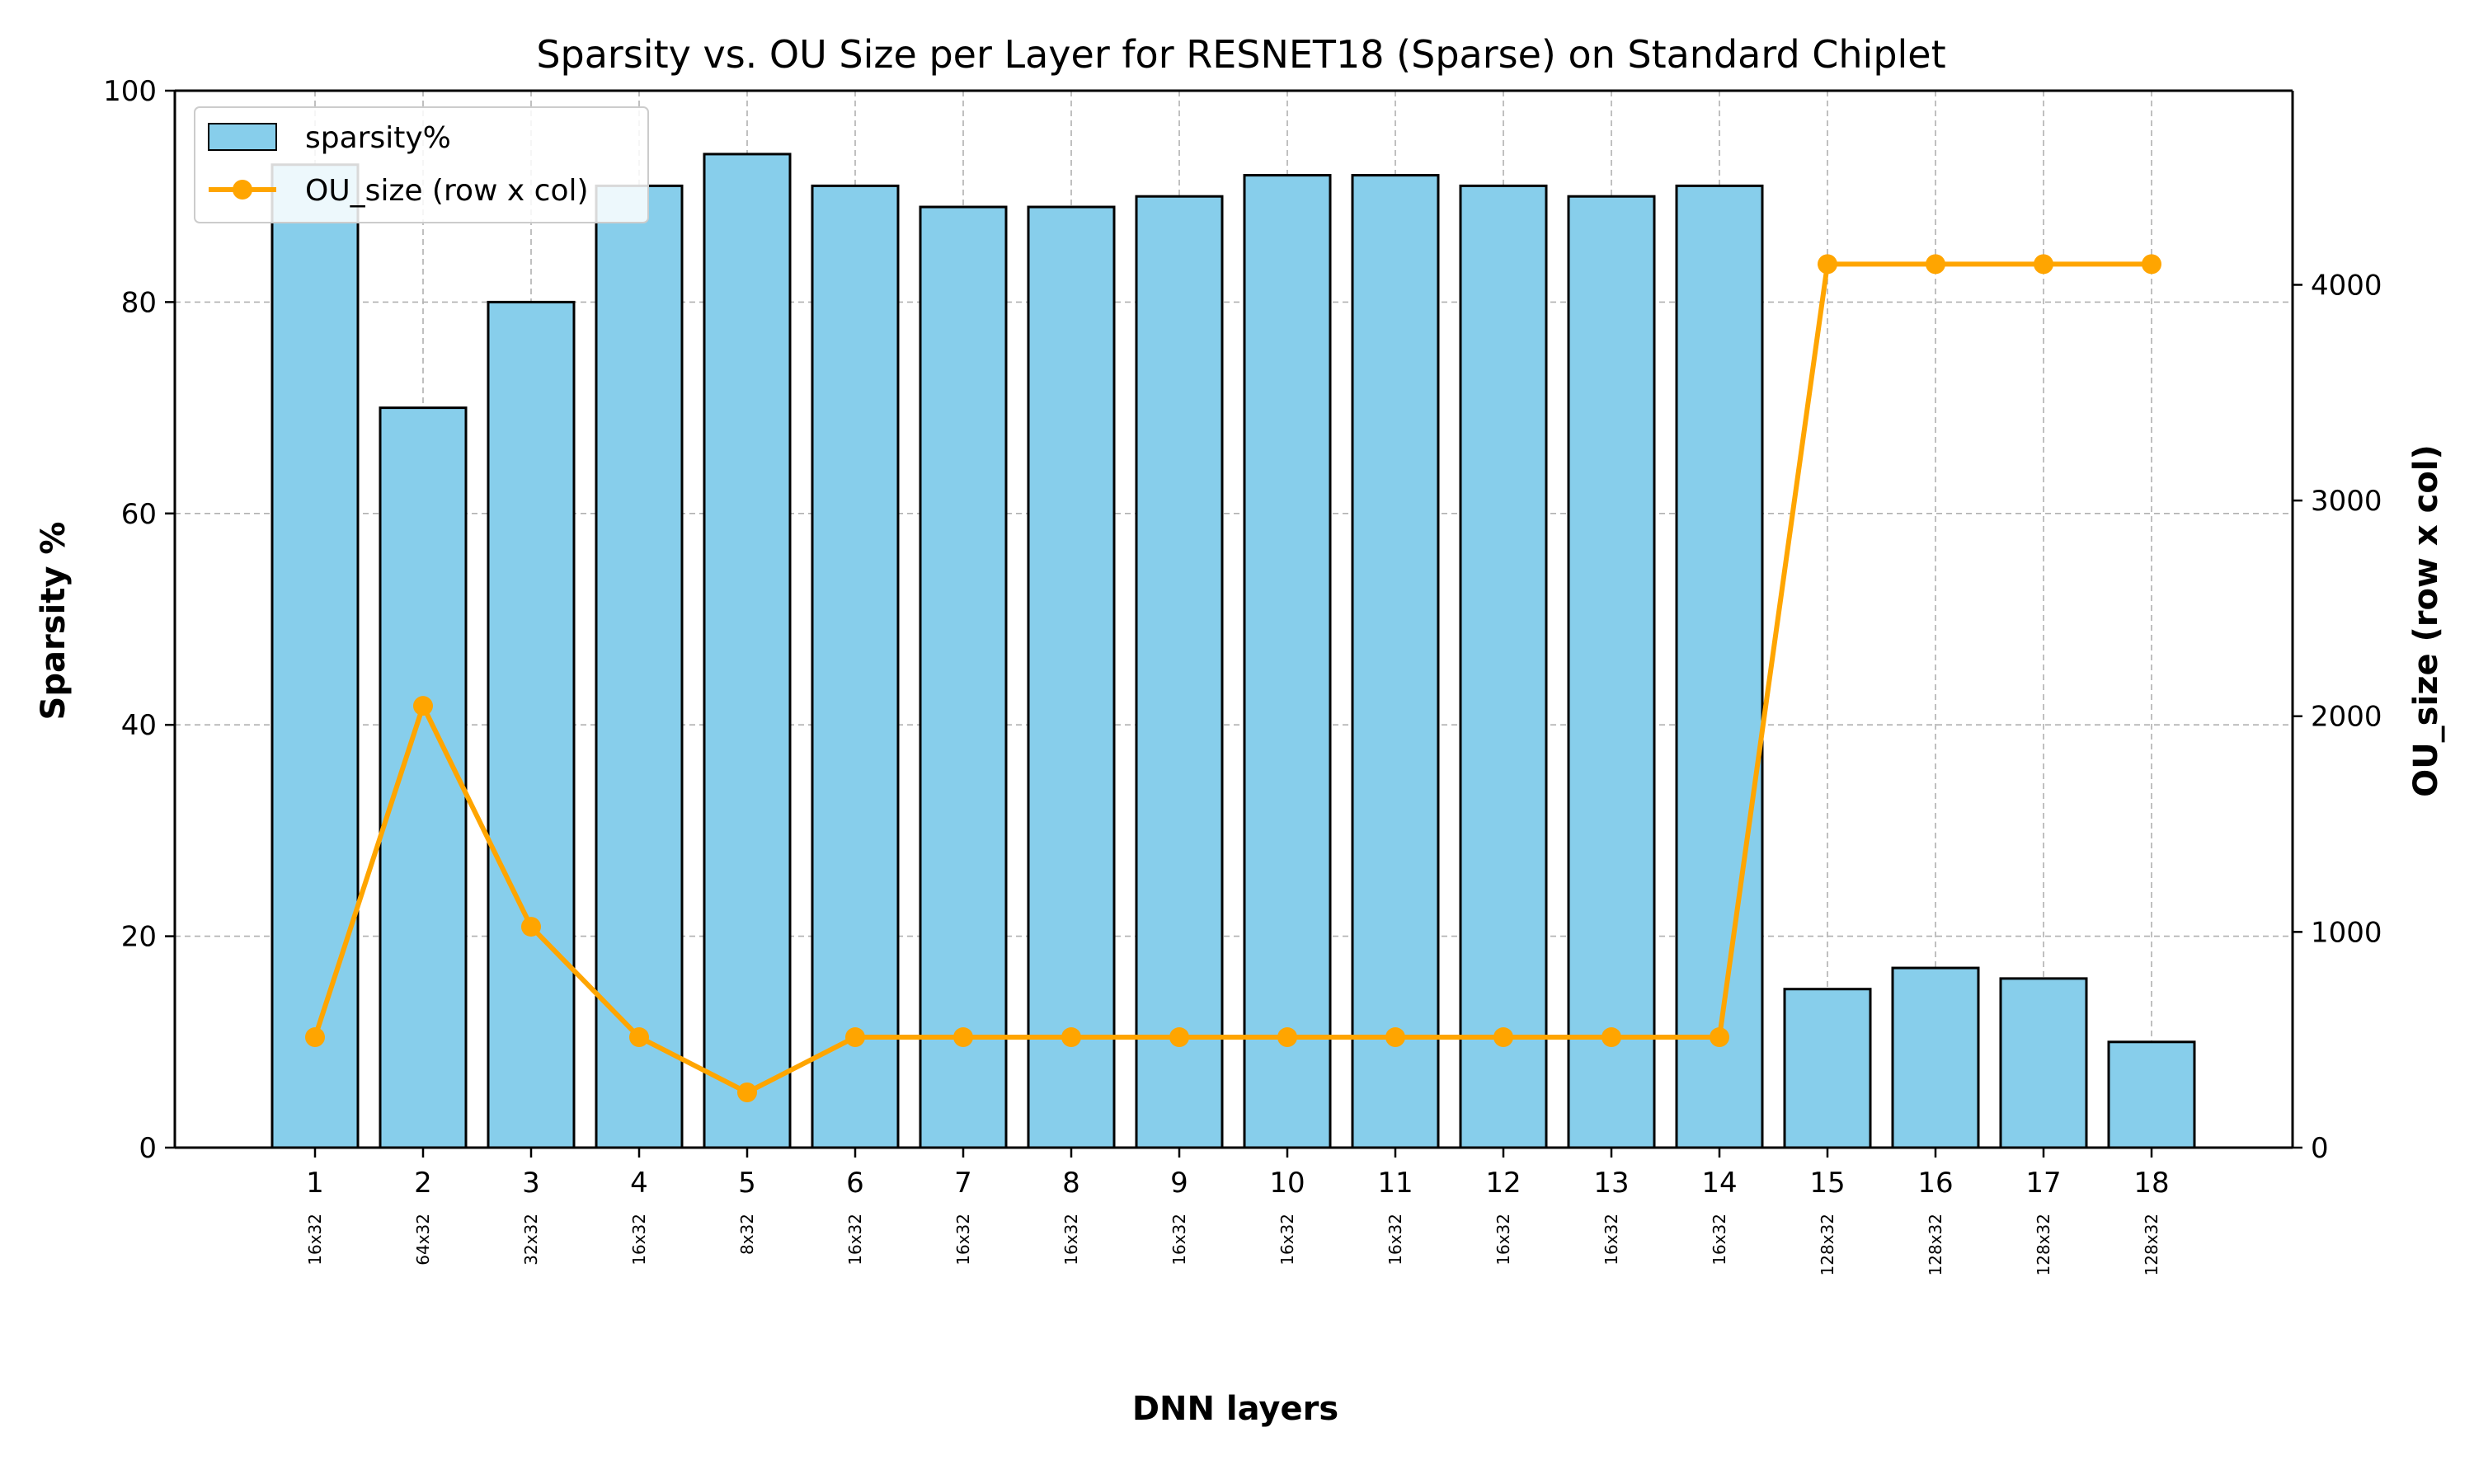 This screenshot has width=2474, height=1484. What do you see at coordinates (1935, 1183) in the screenshot?
I see `x-tick-label: 16` at bounding box center [1935, 1183].